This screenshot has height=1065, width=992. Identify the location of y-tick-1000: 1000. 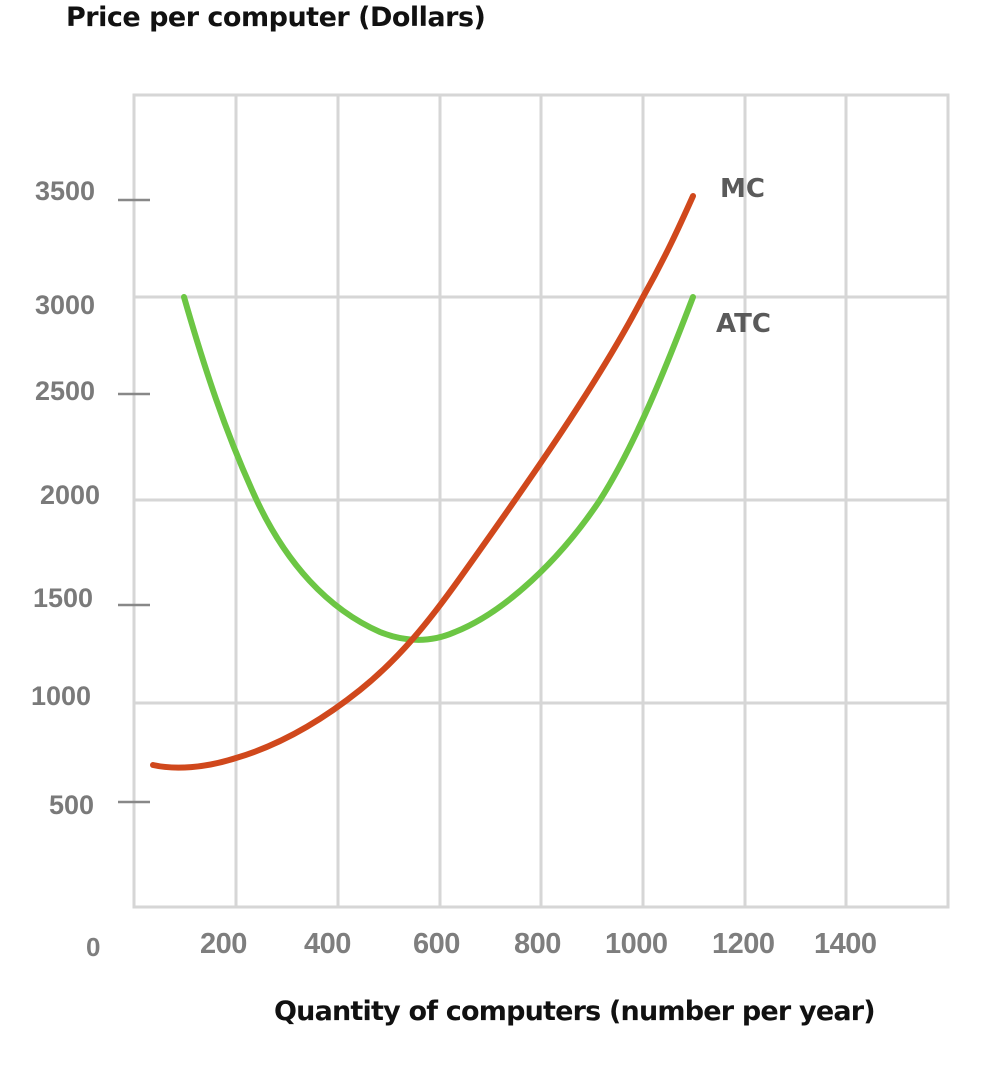
(61, 696).